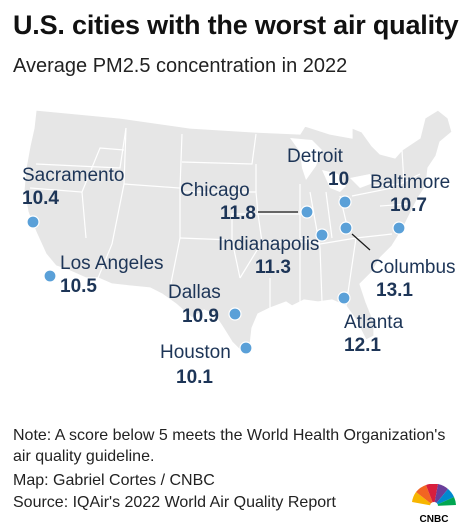 This screenshot has width=474, height=528. Describe the element at coordinates (238, 213) in the screenshot. I see `value-chicago: 11.8` at that location.